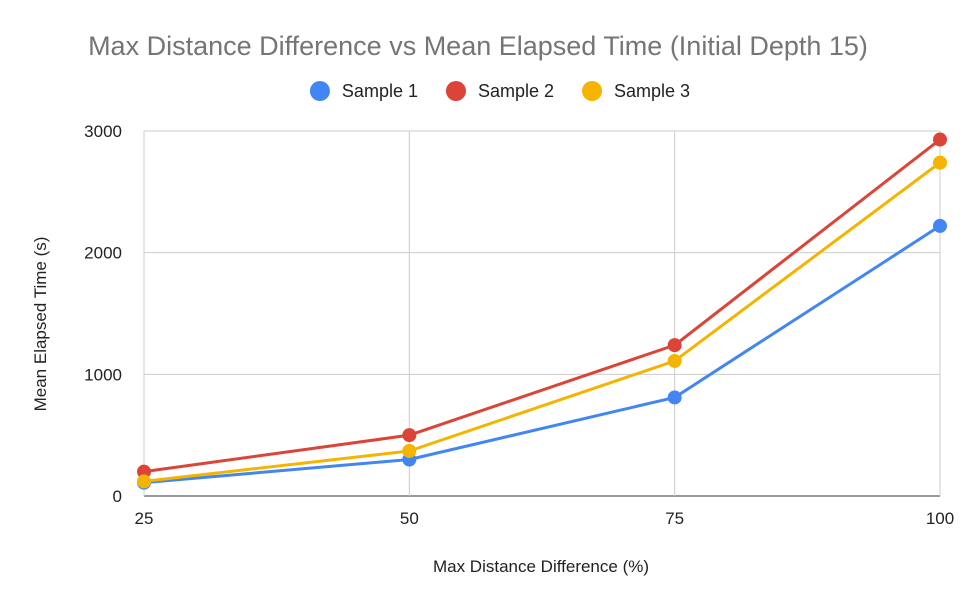 Image resolution: width=980 pixels, height=606 pixels. What do you see at coordinates (40, 324) in the screenshot?
I see `y-axis-title: Mean Elapsed Time (s)` at bounding box center [40, 324].